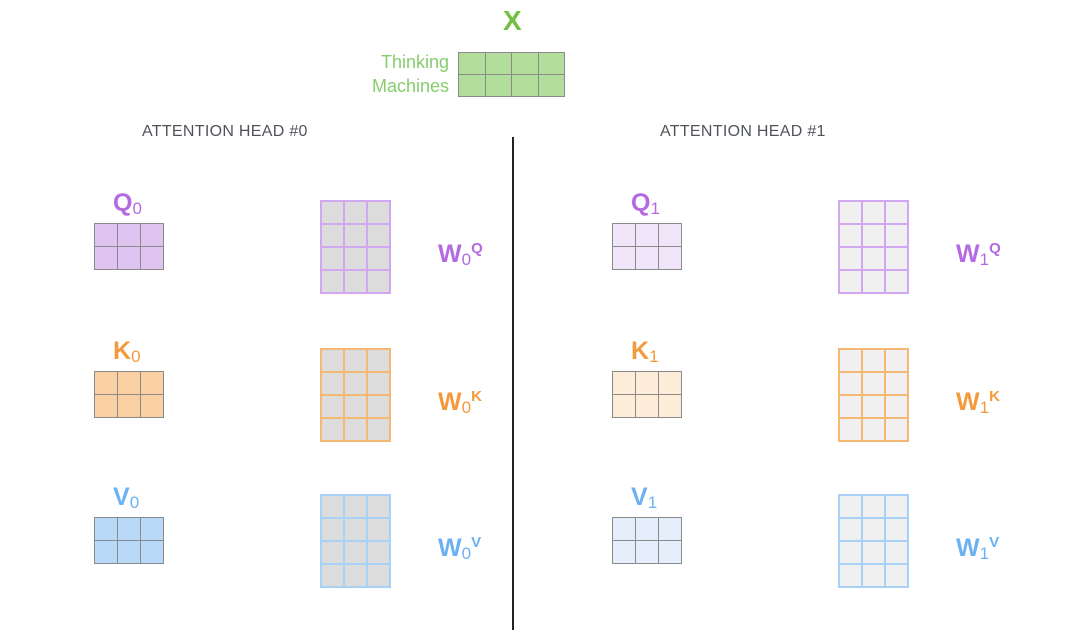 This screenshot has height=638, width=1080. Describe the element at coordinates (978, 254) in the screenshot. I see `w1q-label: W1Q` at that location.